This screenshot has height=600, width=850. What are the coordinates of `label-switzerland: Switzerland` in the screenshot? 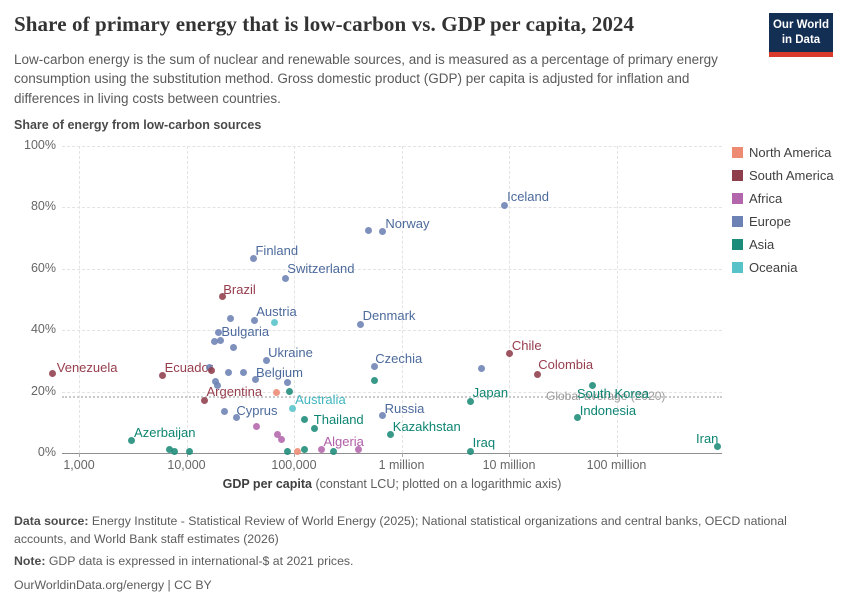 It's located at (321, 268).